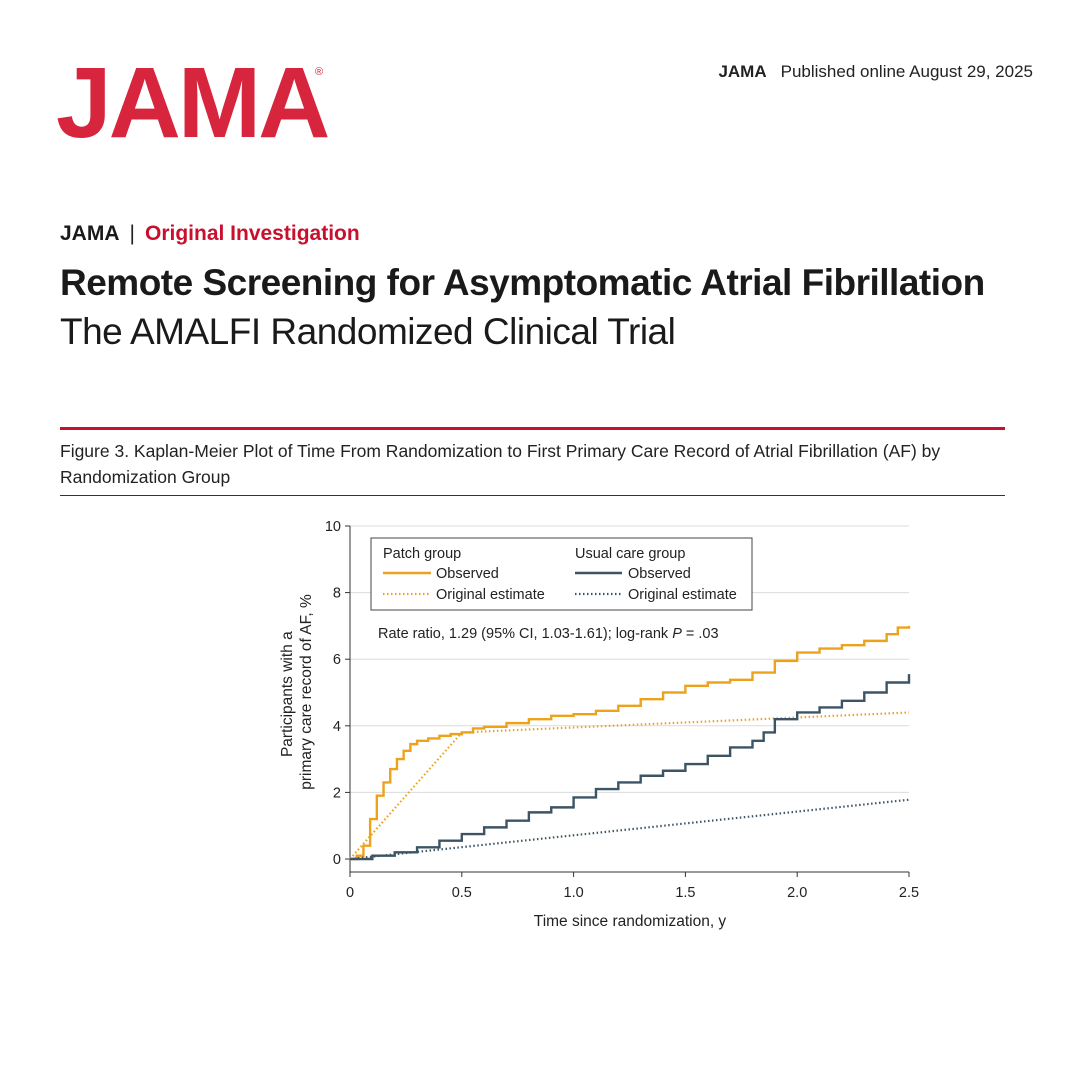  What do you see at coordinates (90, 233) in the screenshot?
I see `section-journal: JAMA` at bounding box center [90, 233].